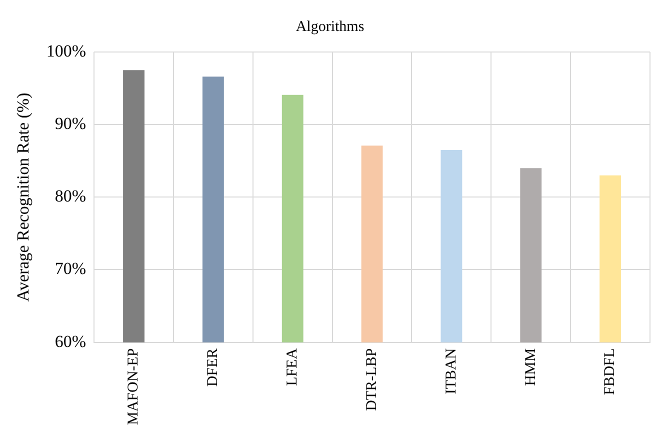 The image size is (662, 435). Describe the element at coordinates (134, 387) in the screenshot. I see `x-tick-label: MAFON-EP` at that location.